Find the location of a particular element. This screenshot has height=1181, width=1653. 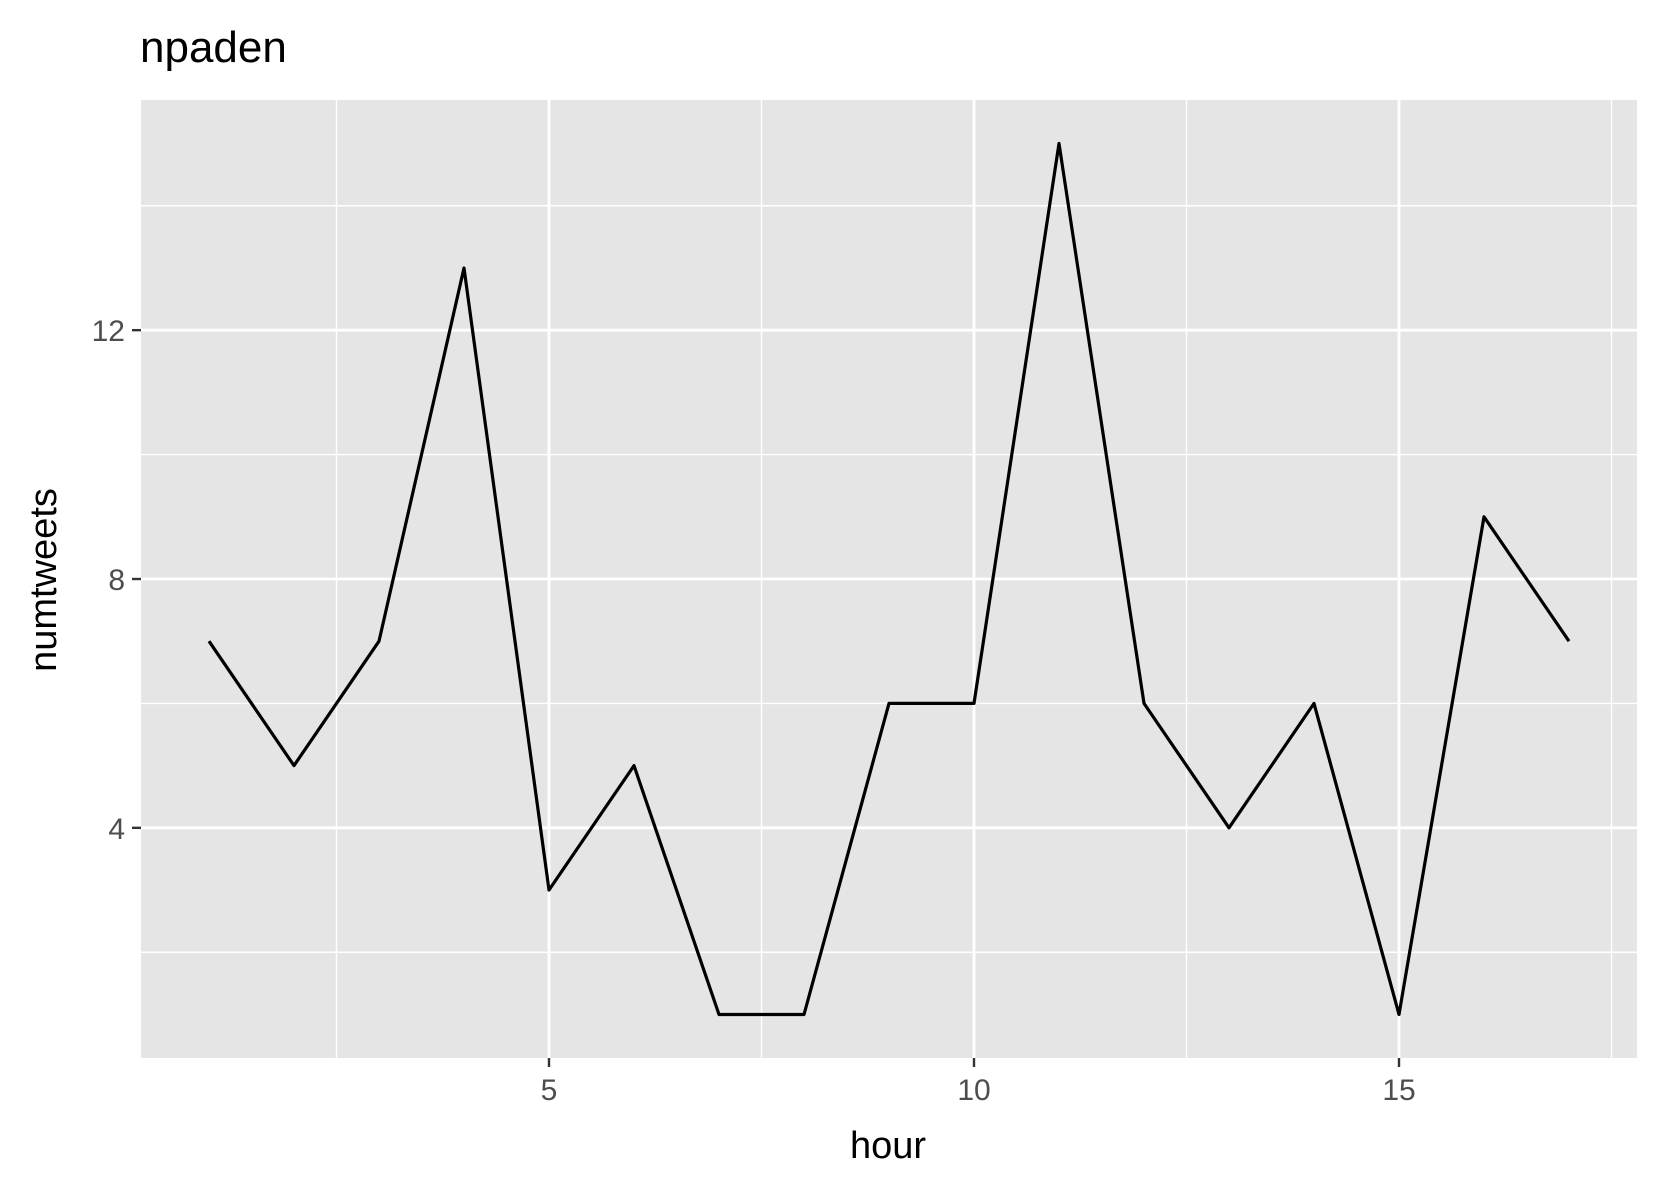

chart-title: npaden is located at coordinates (213, 47).